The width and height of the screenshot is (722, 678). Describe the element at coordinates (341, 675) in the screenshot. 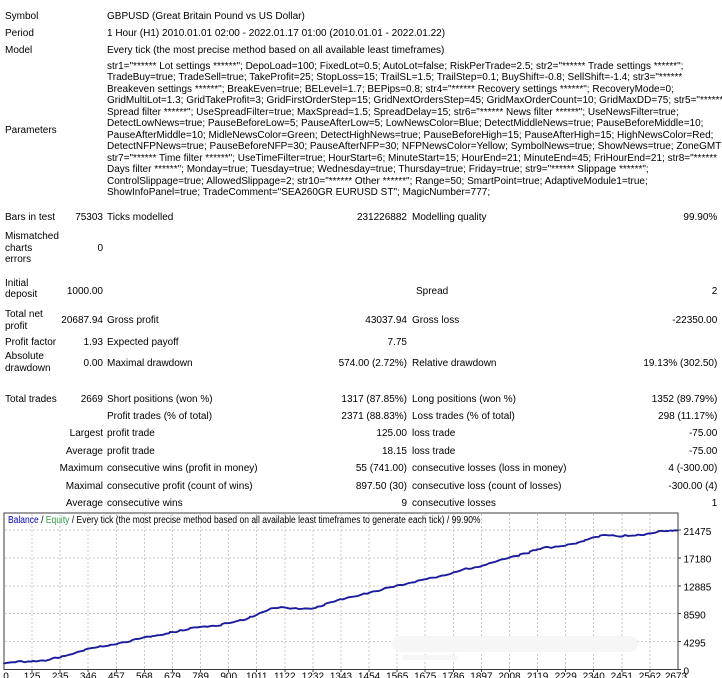

I see `svg-text: 1343` at that location.